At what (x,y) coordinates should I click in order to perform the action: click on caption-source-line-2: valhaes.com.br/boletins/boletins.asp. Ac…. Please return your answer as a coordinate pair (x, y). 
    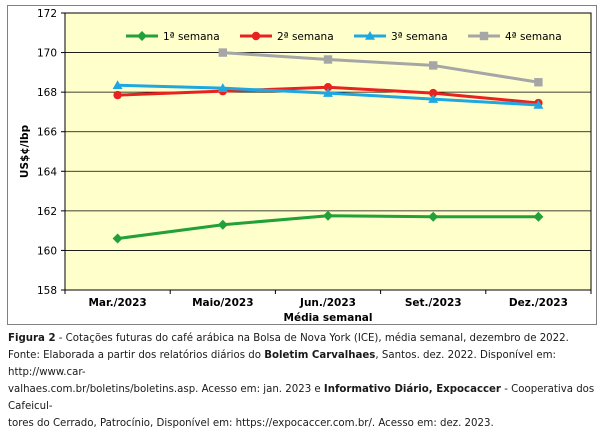
    Looking at the image, I should click on (303, 398).